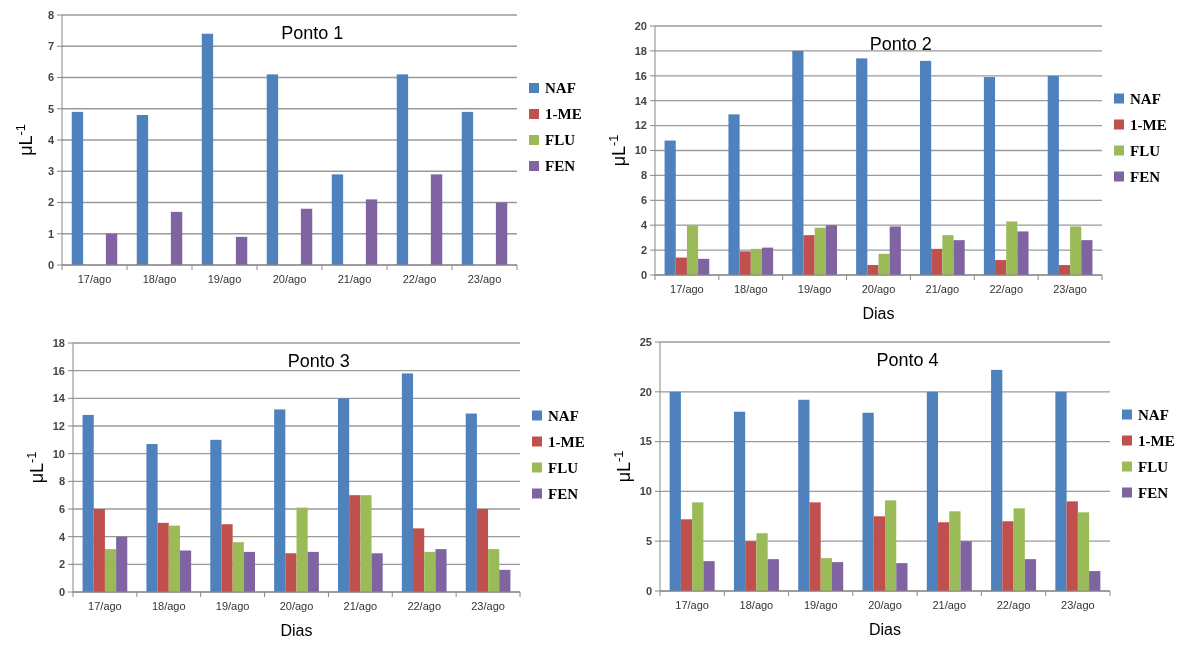  Describe the element at coordinates (59, 398) in the screenshot. I see `y-tick-label: 14` at that location.